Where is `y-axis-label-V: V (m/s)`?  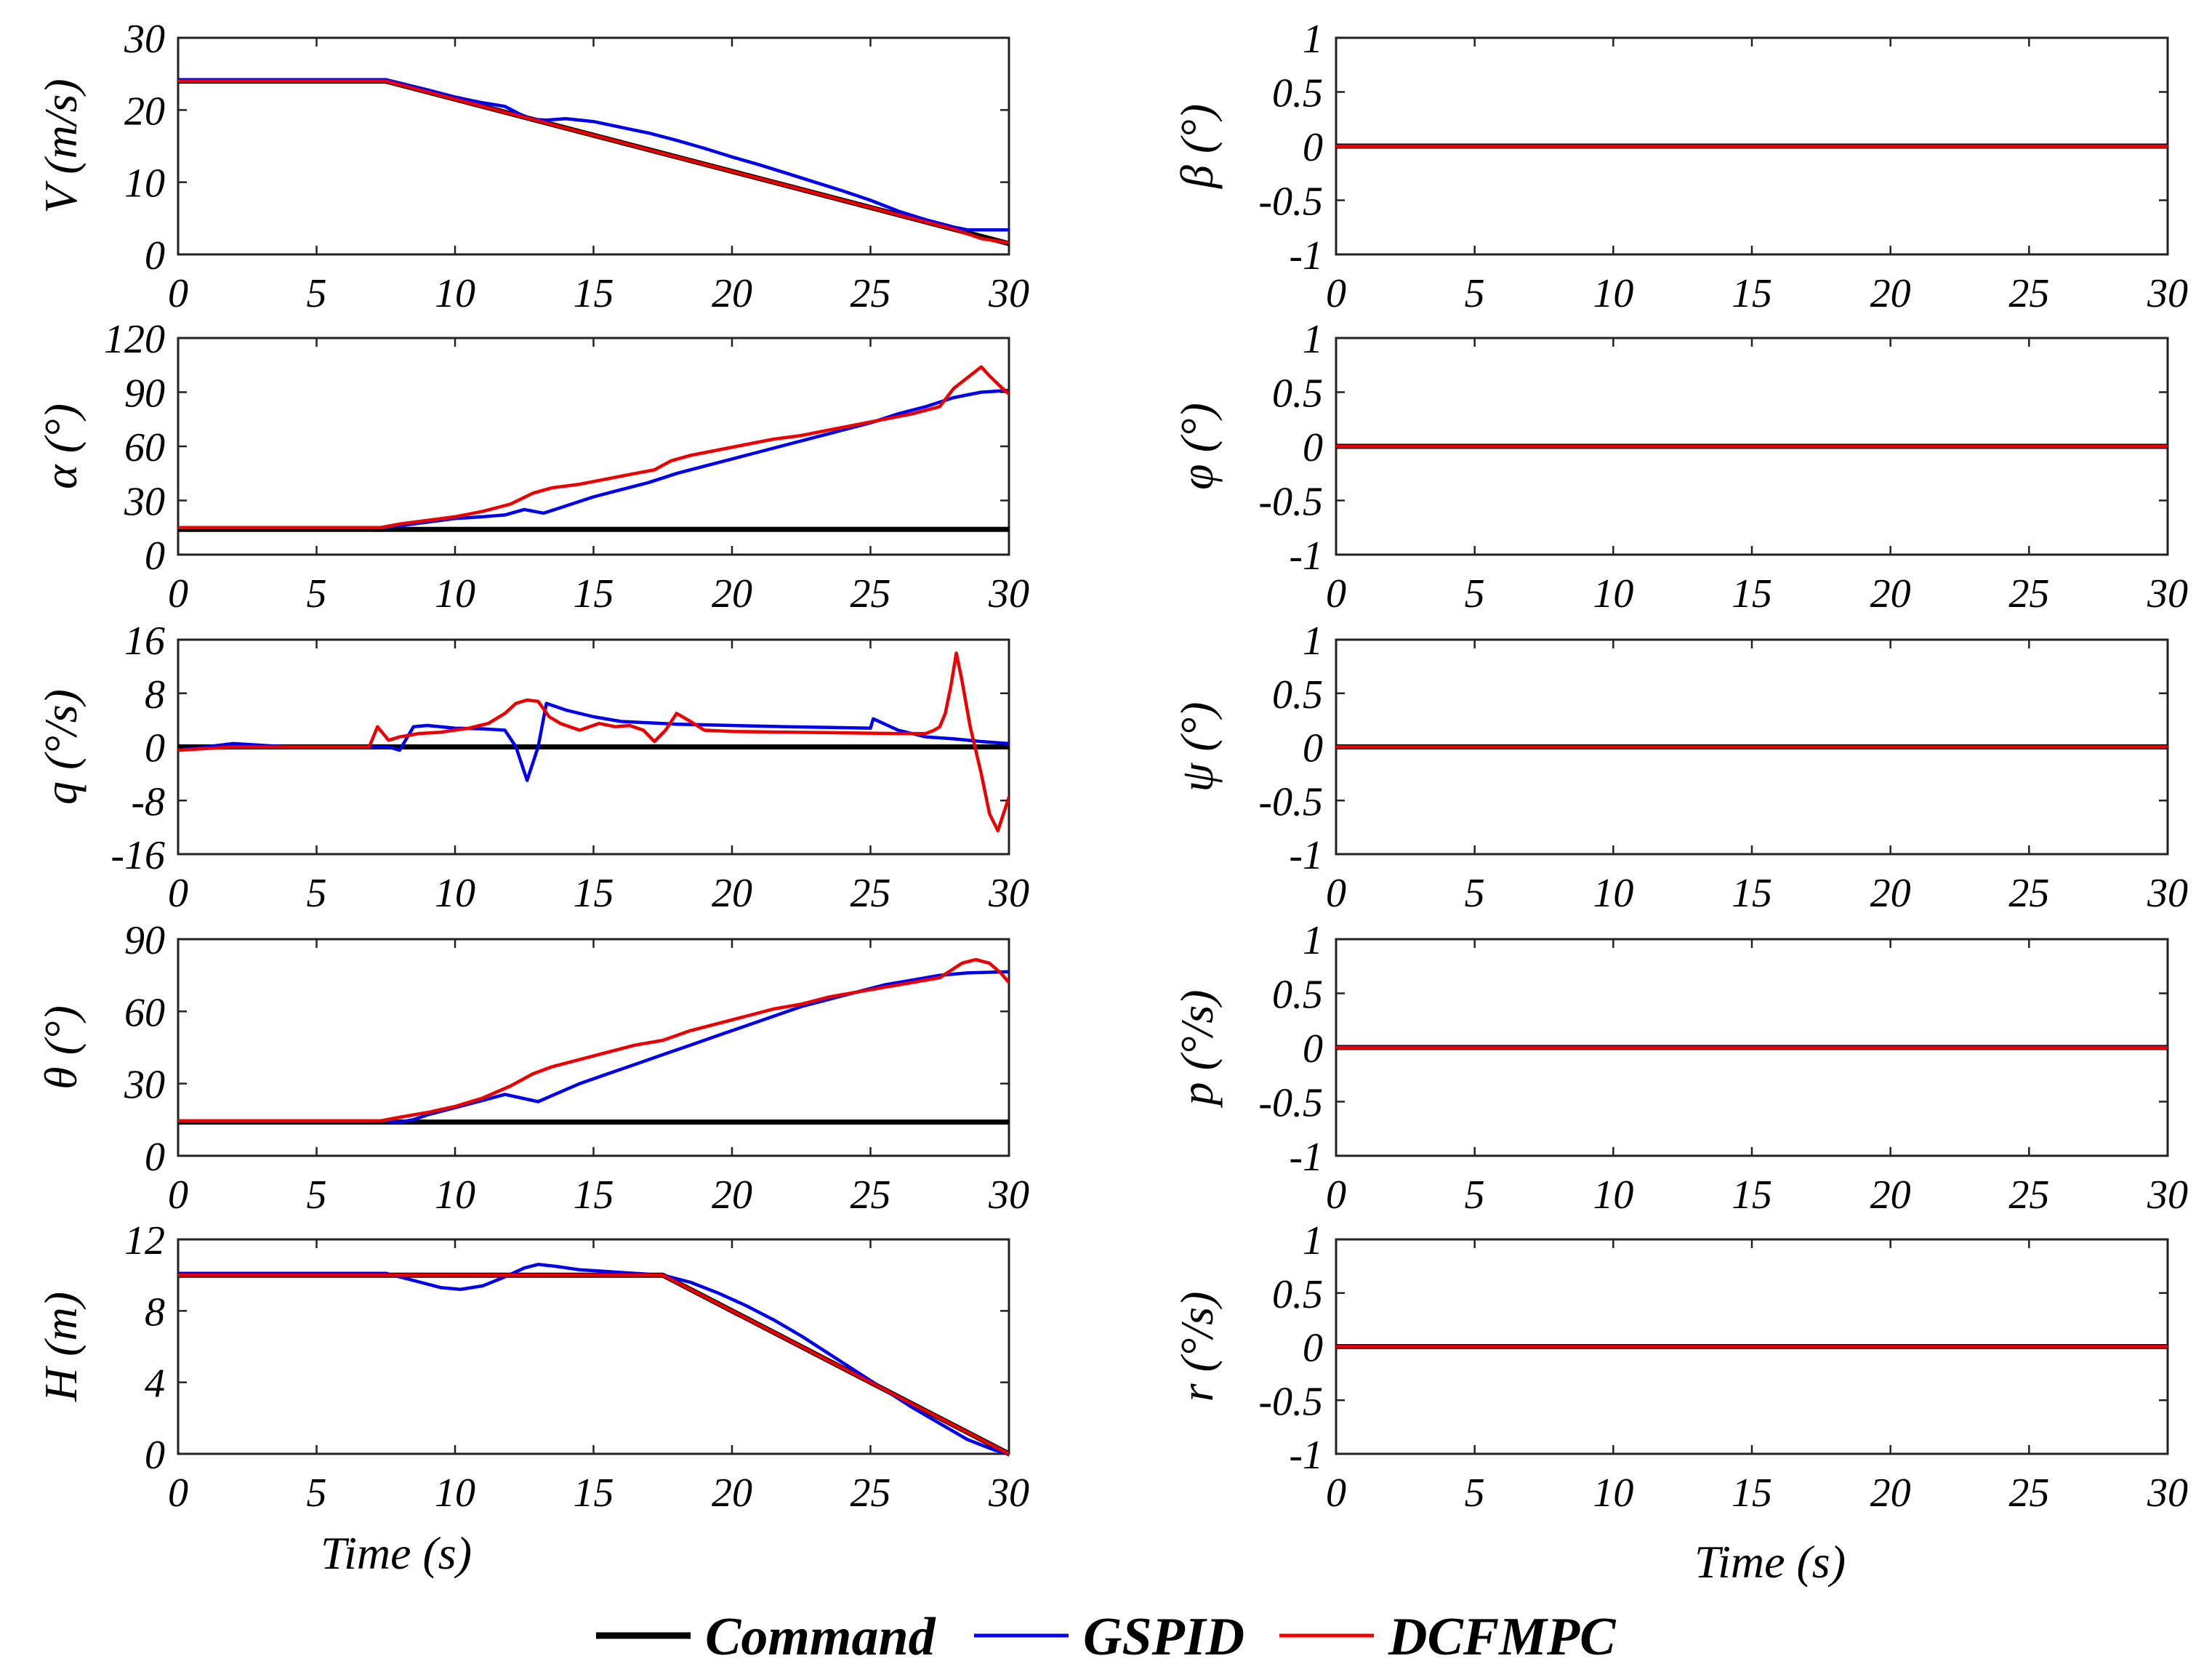 y-axis-label-V: V (m/s) is located at coordinates (61, 146).